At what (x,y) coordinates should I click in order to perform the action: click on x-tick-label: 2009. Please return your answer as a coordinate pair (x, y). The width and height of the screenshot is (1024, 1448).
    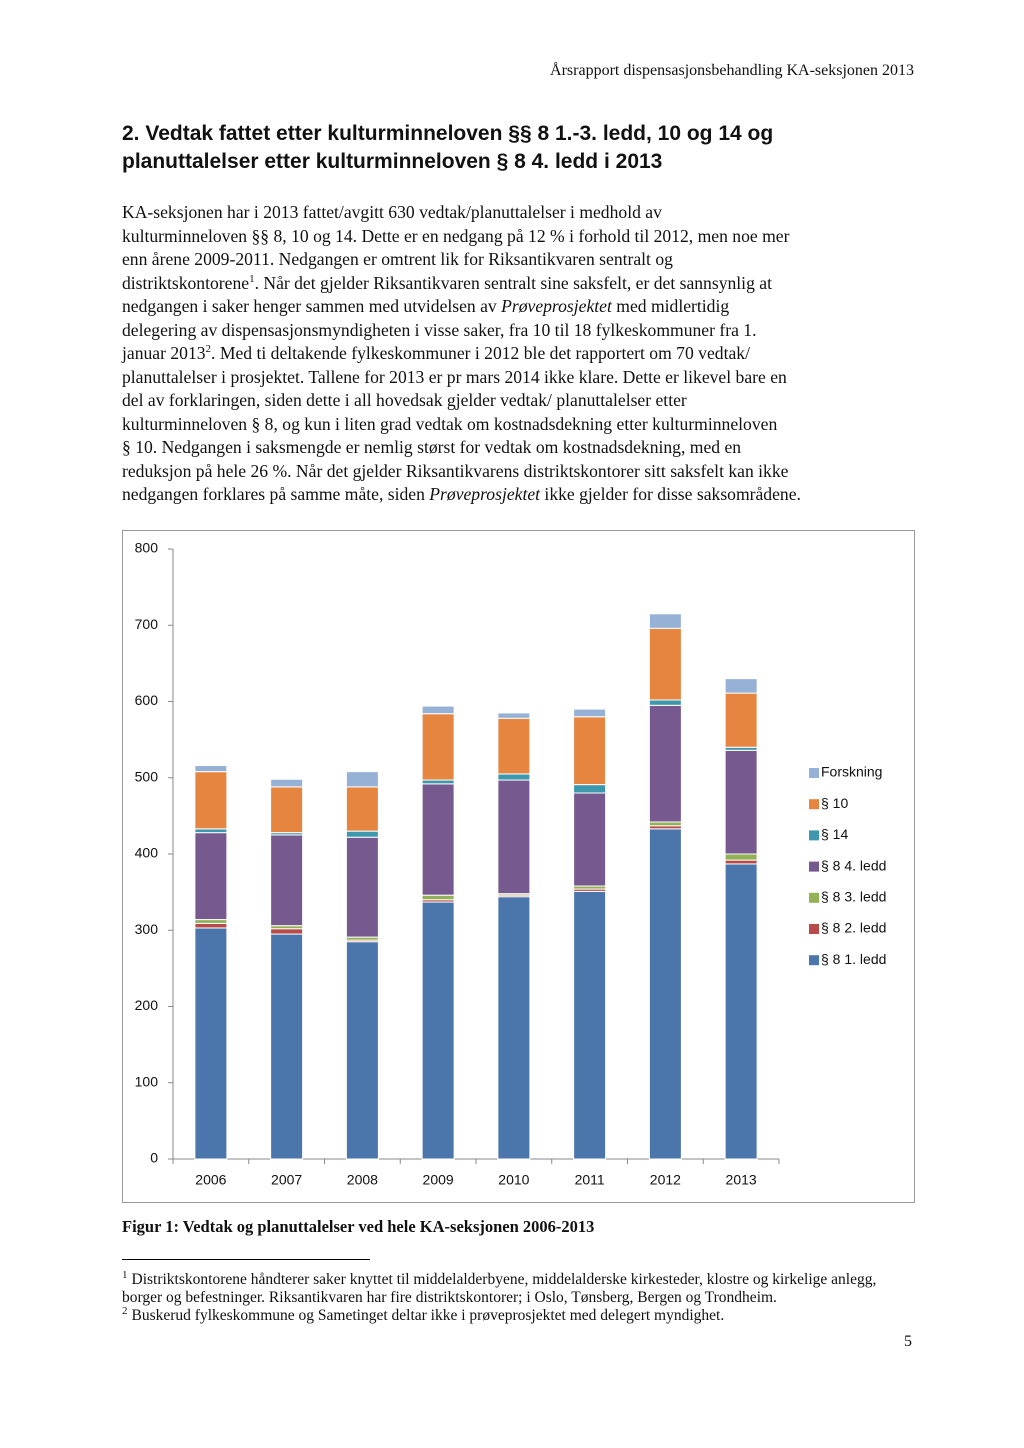
    Looking at the image, I should click on (438, 1180).